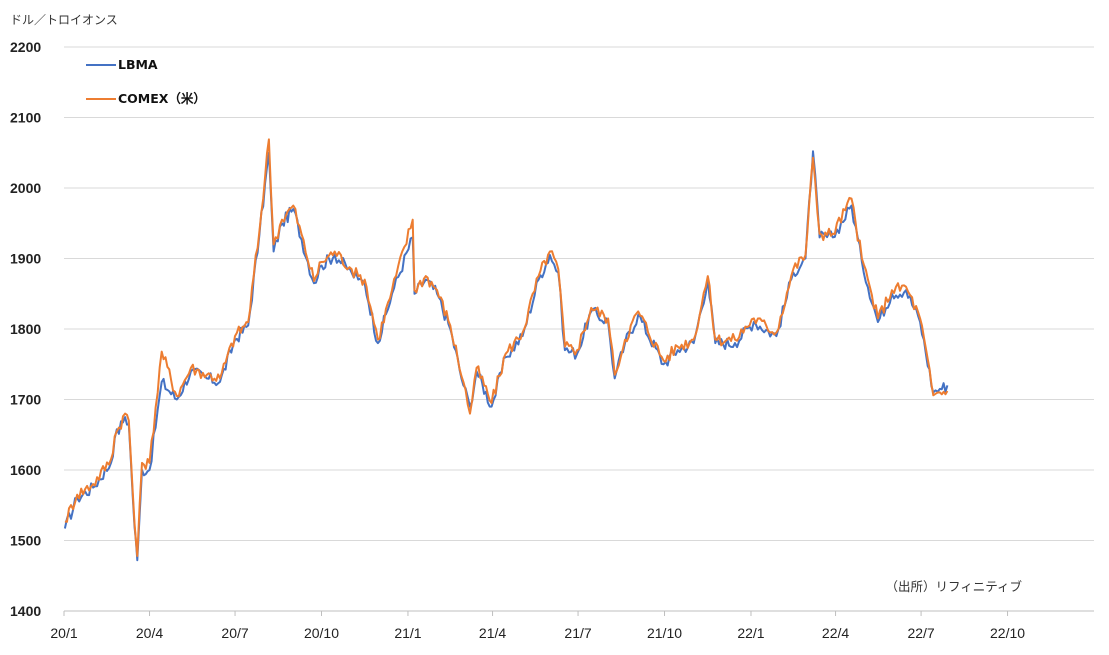 The height and width of the screenshot is (655, 1109). I want to click on x-tick-label-21-4: 21/4, so click(492, 633).